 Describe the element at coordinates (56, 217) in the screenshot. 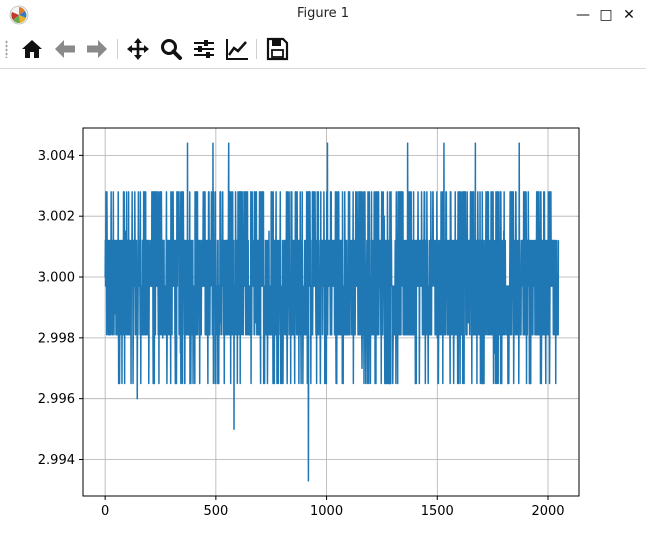

I see `y-tick-label: 3.002` at that location.